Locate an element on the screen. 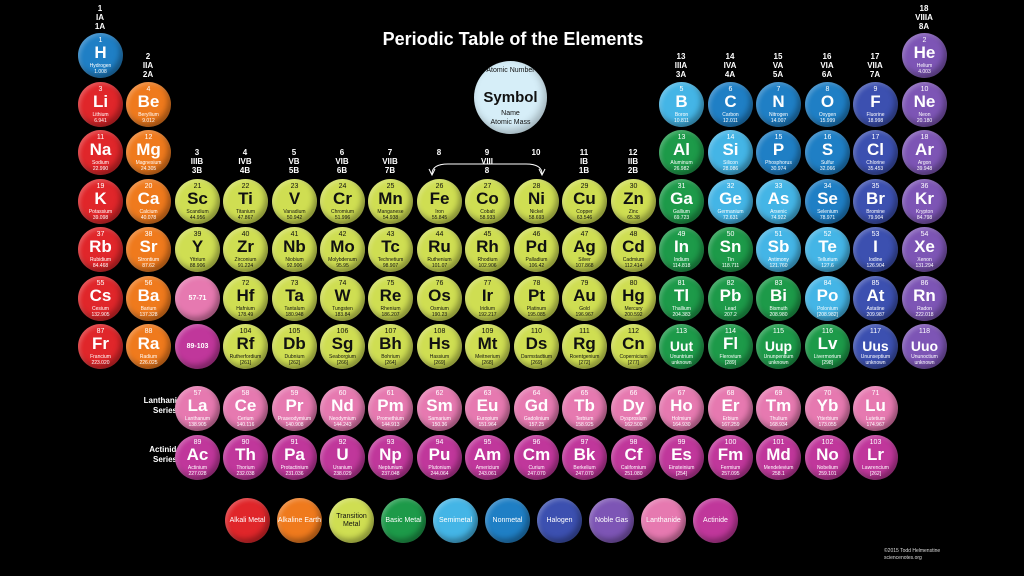 The height and width of the screenshot is (576, 1024). element-symbol: Hg is located at coordinates (633, 295).